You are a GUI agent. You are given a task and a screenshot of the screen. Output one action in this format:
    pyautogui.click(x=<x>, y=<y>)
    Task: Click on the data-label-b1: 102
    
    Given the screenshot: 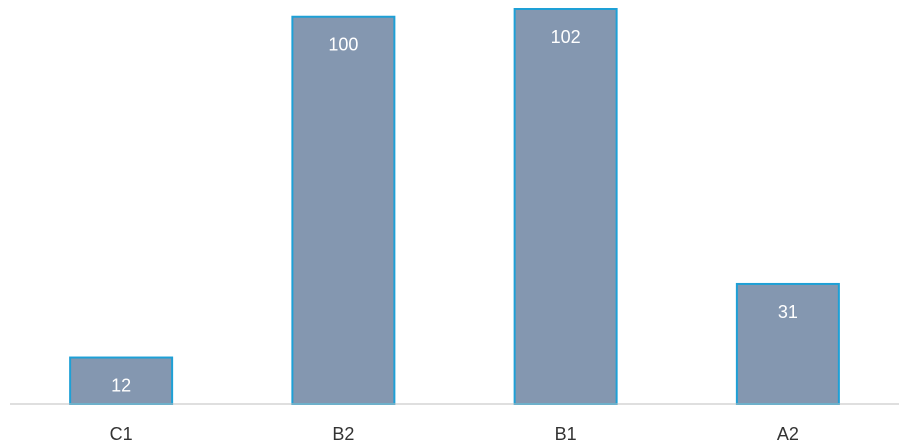 What is the action you would take?
    pyautogui.click(x=566, y=37)
    